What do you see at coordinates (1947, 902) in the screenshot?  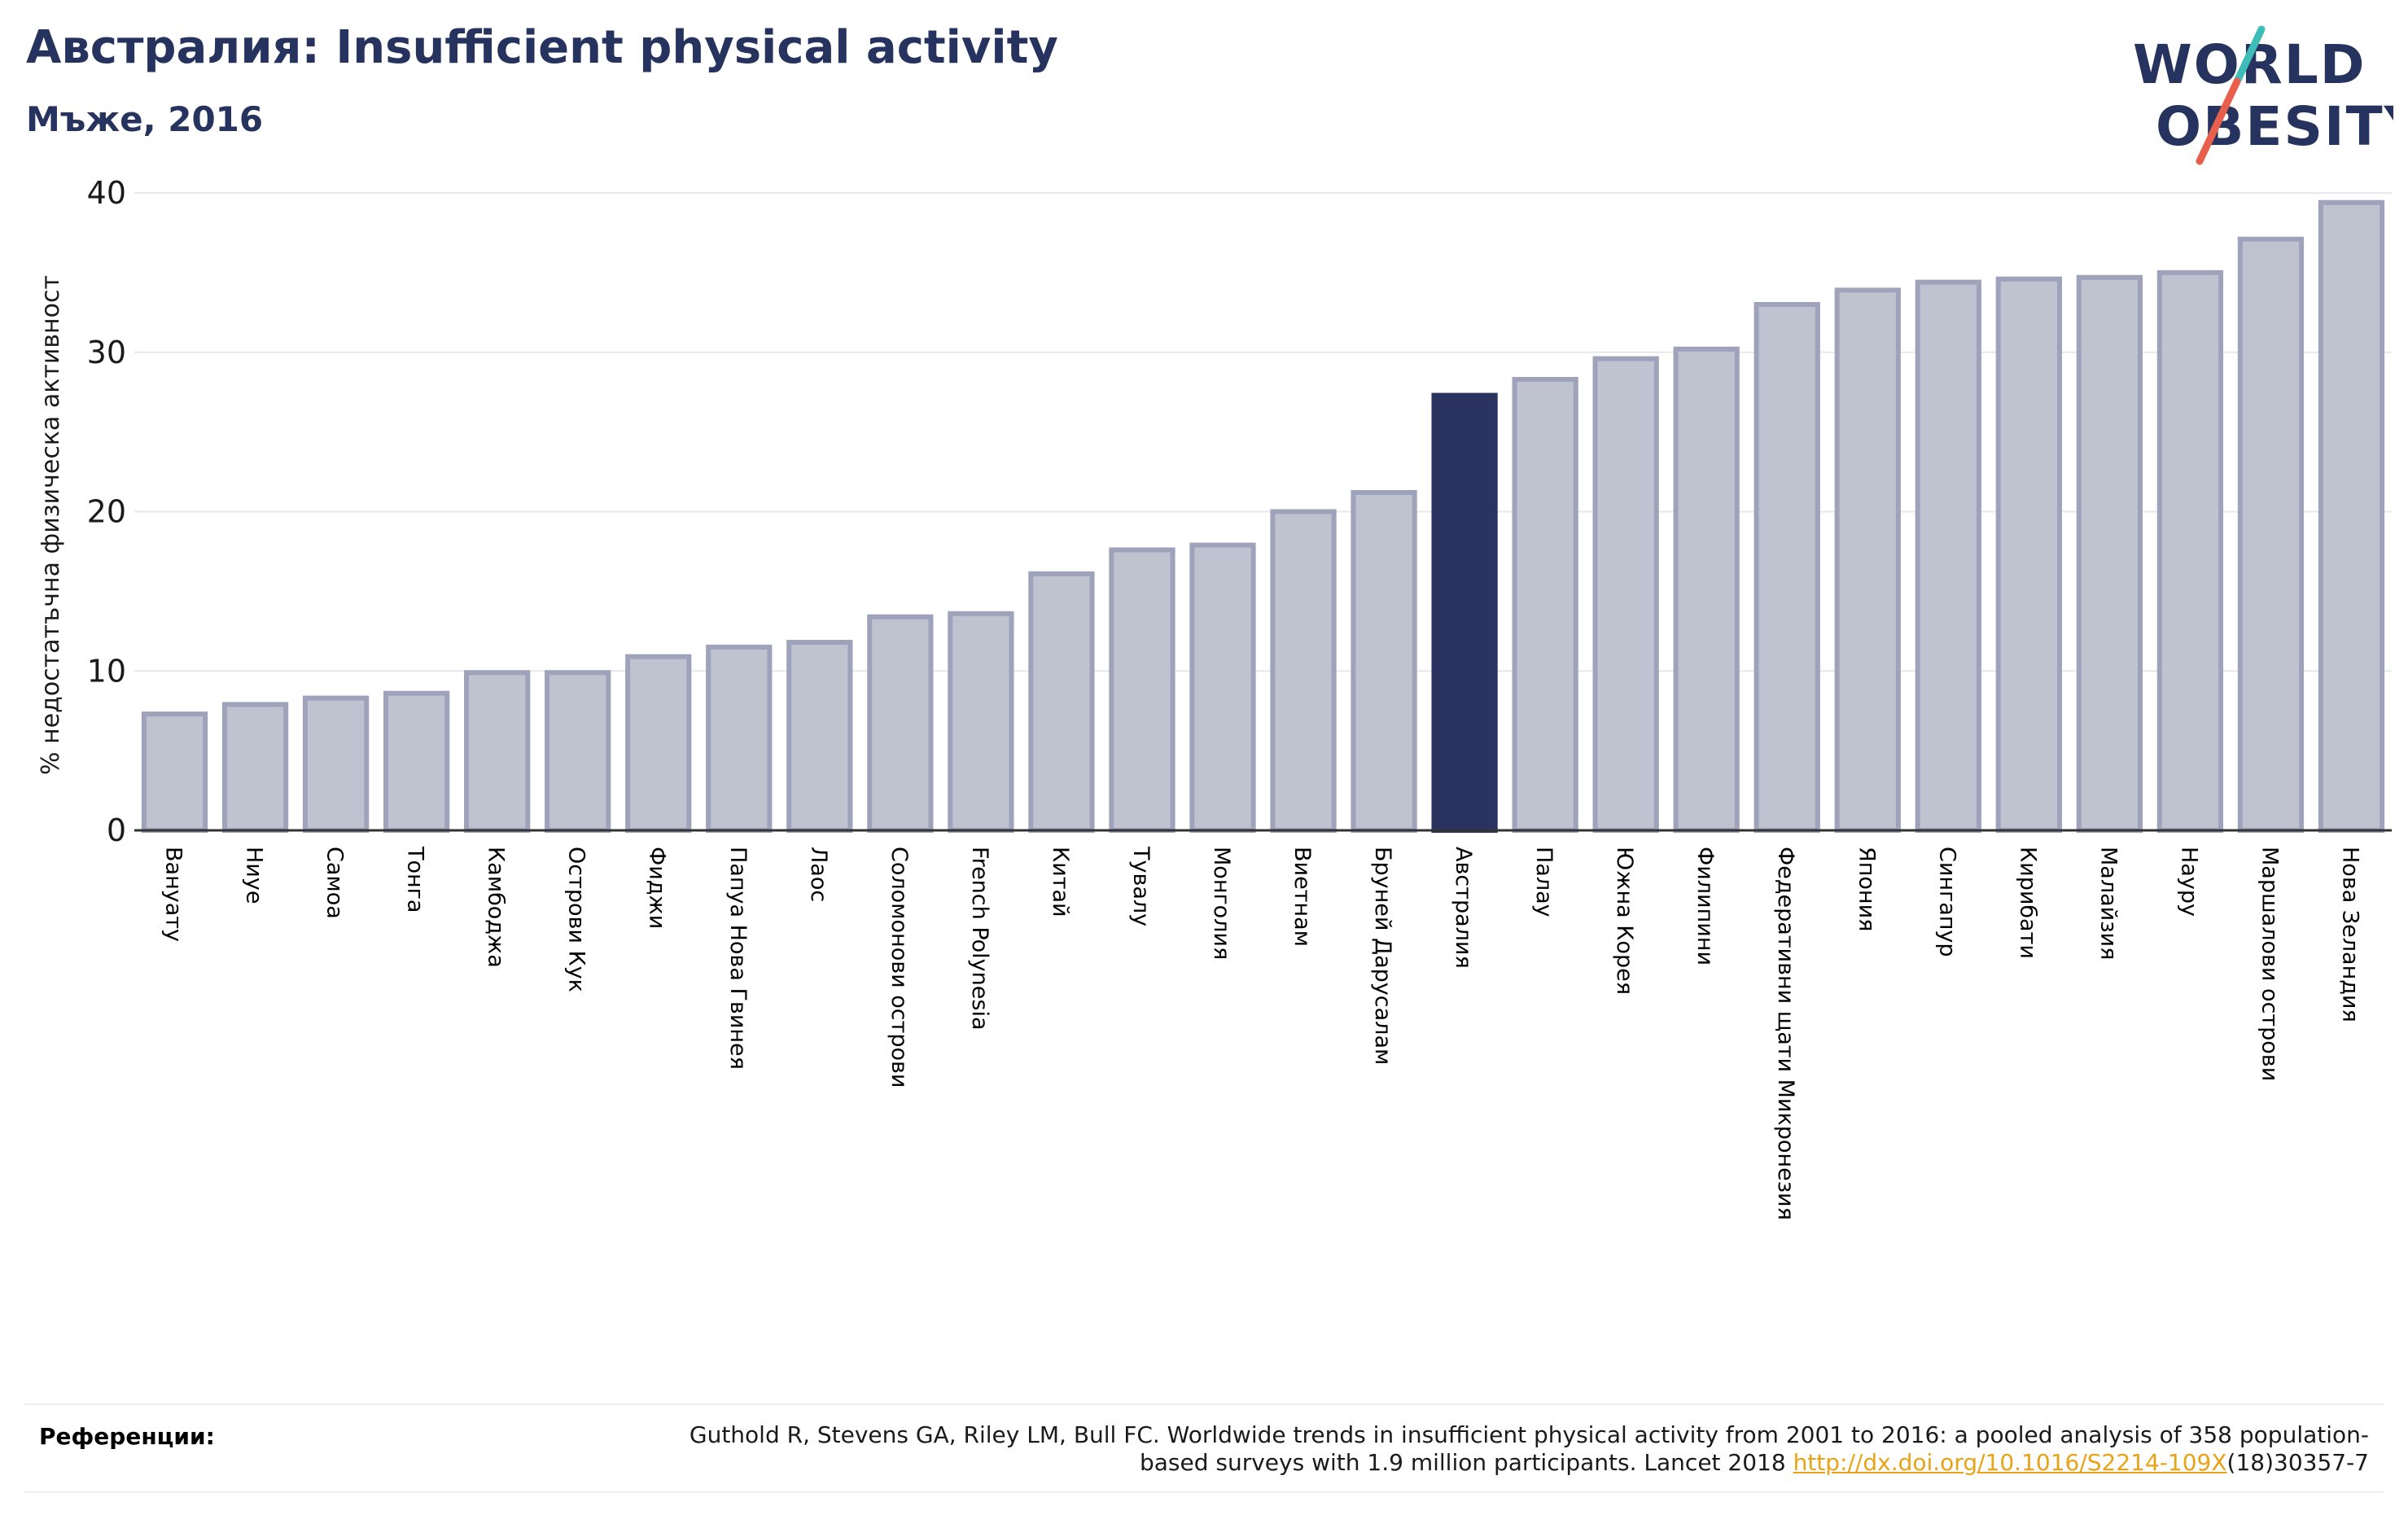 I see `x-tick-label: Сингапур` at bounding box center [1947, 902].